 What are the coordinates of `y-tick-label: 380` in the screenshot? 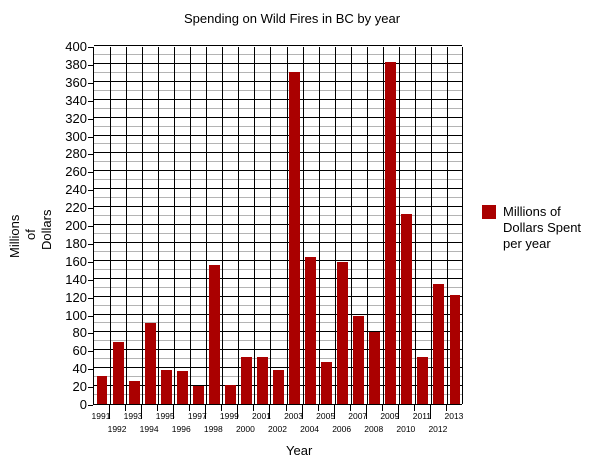 It's located at (76, 64).